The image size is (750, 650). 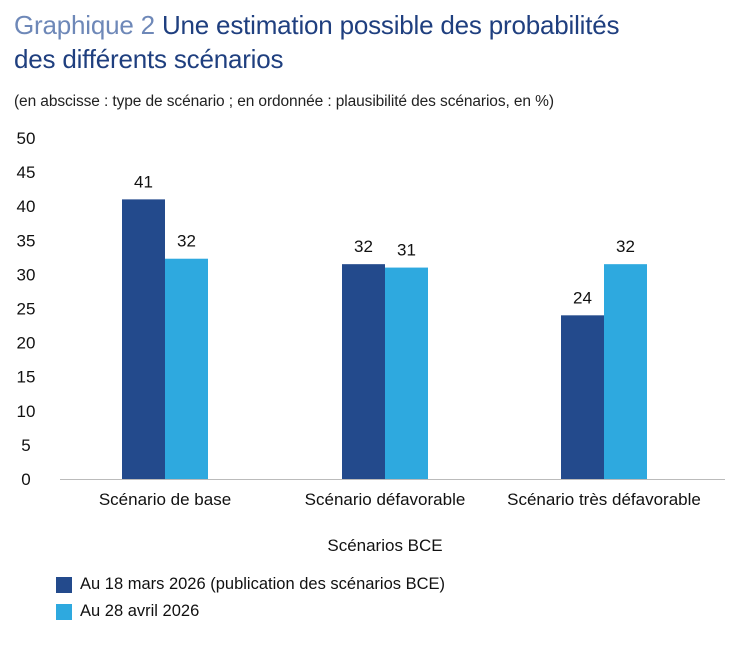 I want to click on y-tick-label-50: 50, so click(x=26, y=138).